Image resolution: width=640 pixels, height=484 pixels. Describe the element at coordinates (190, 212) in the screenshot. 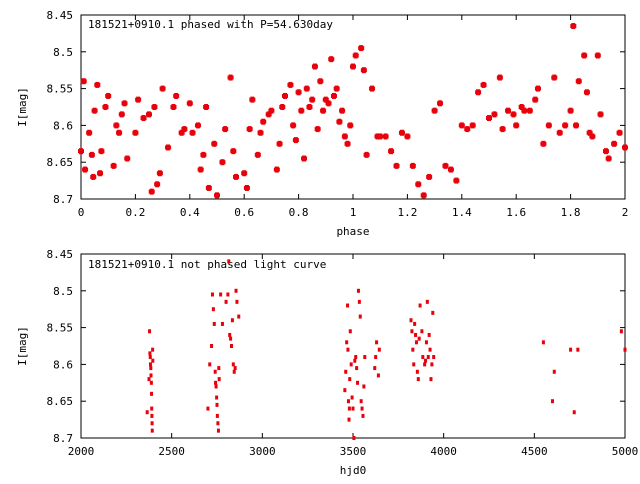

I see `x-tick-label: 0.4` at that location.